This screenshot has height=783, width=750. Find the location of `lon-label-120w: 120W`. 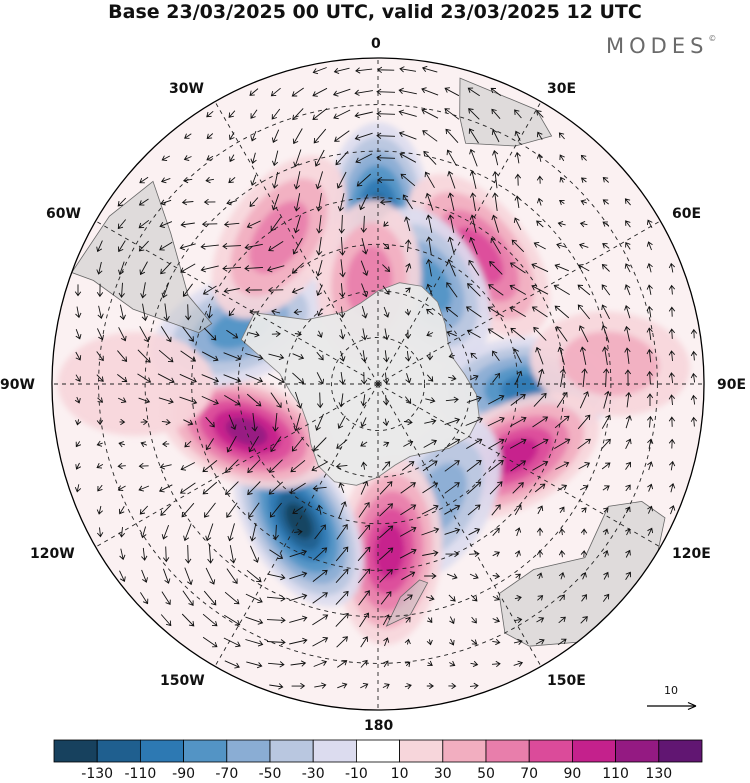

lon-label-120w: 120W is located at coordinates (52, 554).